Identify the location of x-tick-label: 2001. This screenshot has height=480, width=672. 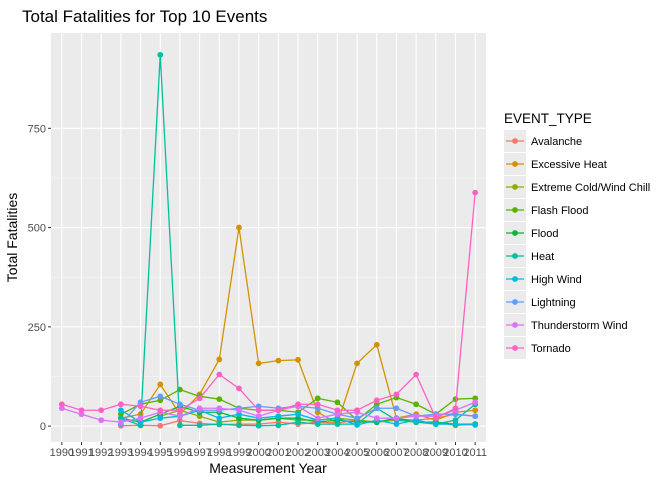
(278, 453).